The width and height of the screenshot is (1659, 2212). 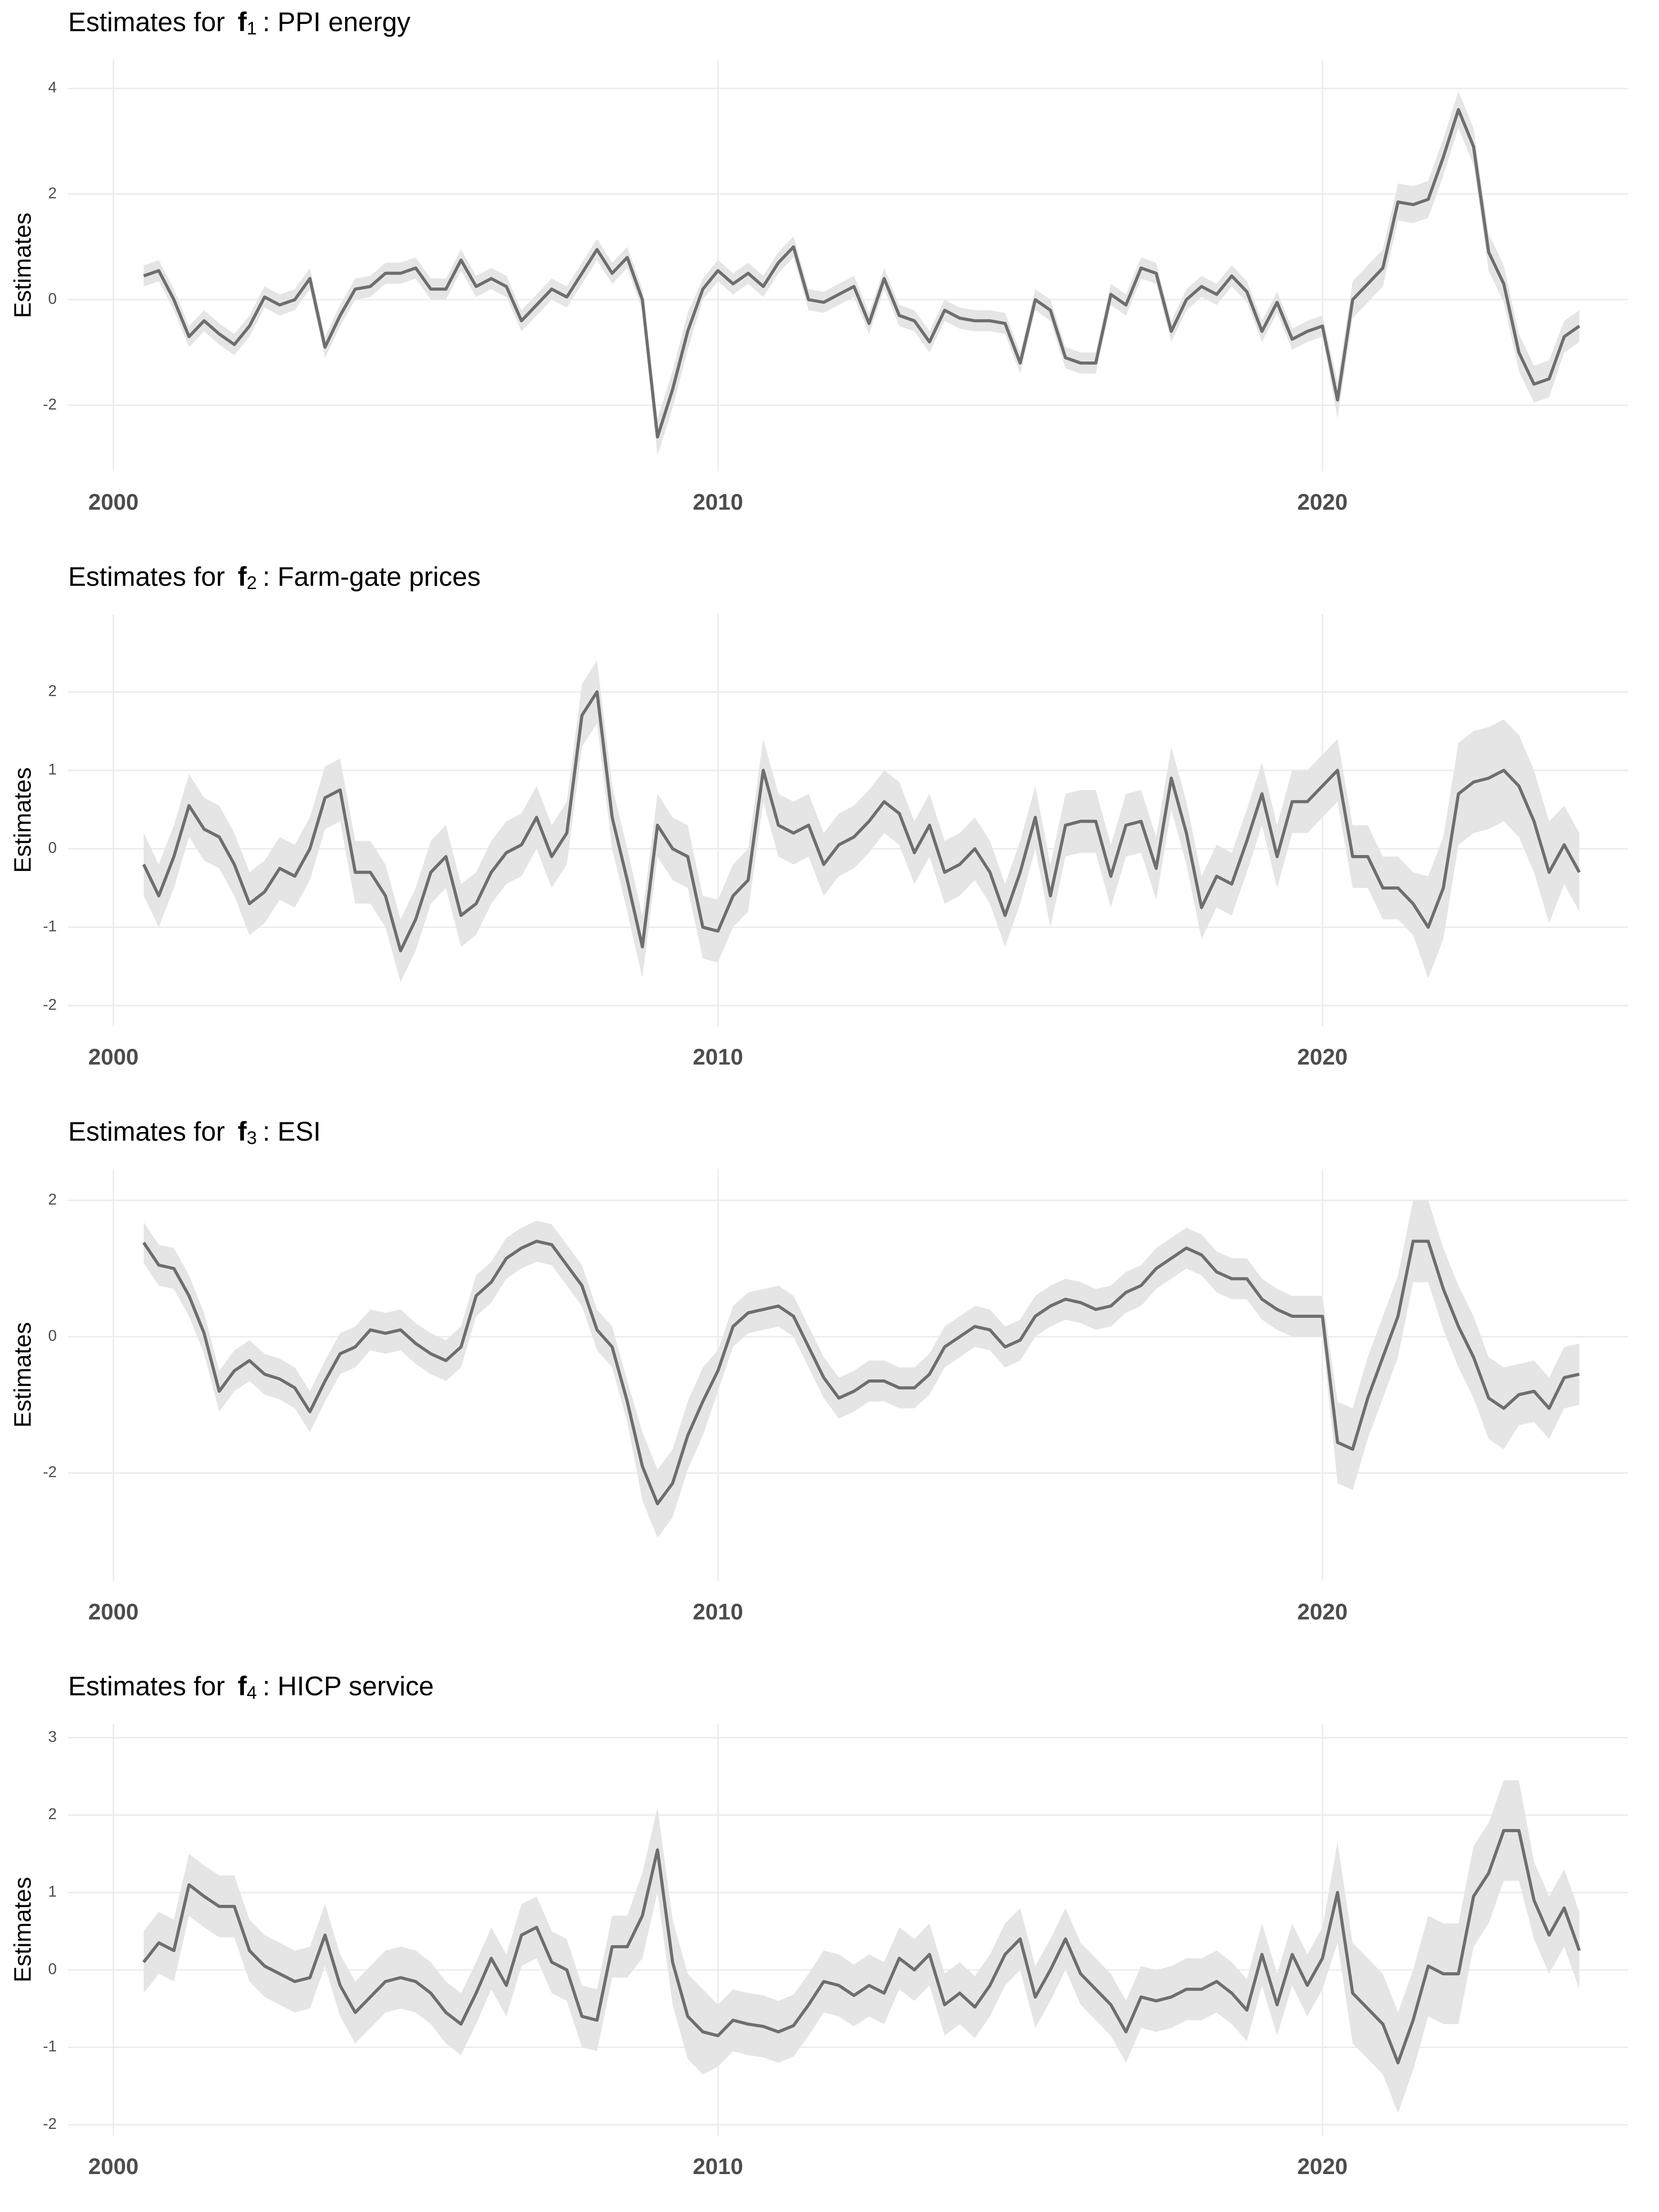 What do you see at coordinates (292, 1132) in the screenshot?
I see `title-suffix: : ESI` at bounding box center [292, 1132].